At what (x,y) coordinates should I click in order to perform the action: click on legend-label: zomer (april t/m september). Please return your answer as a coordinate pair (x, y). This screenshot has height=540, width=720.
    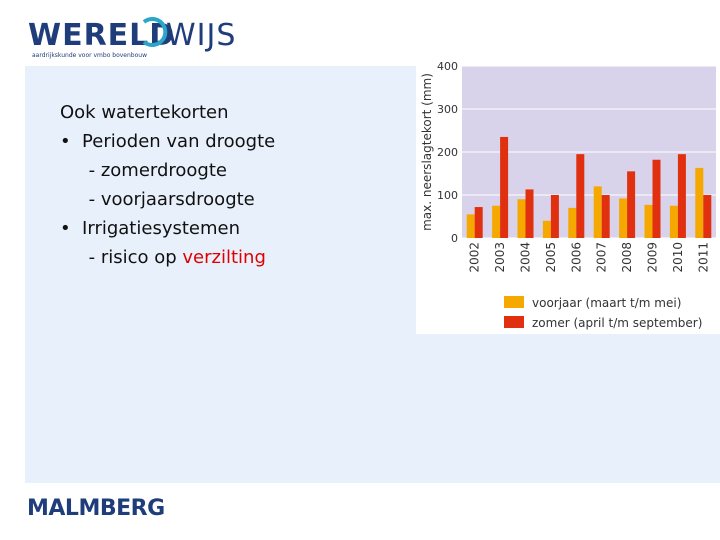
    Looking at the image, I should click on (617, 323).